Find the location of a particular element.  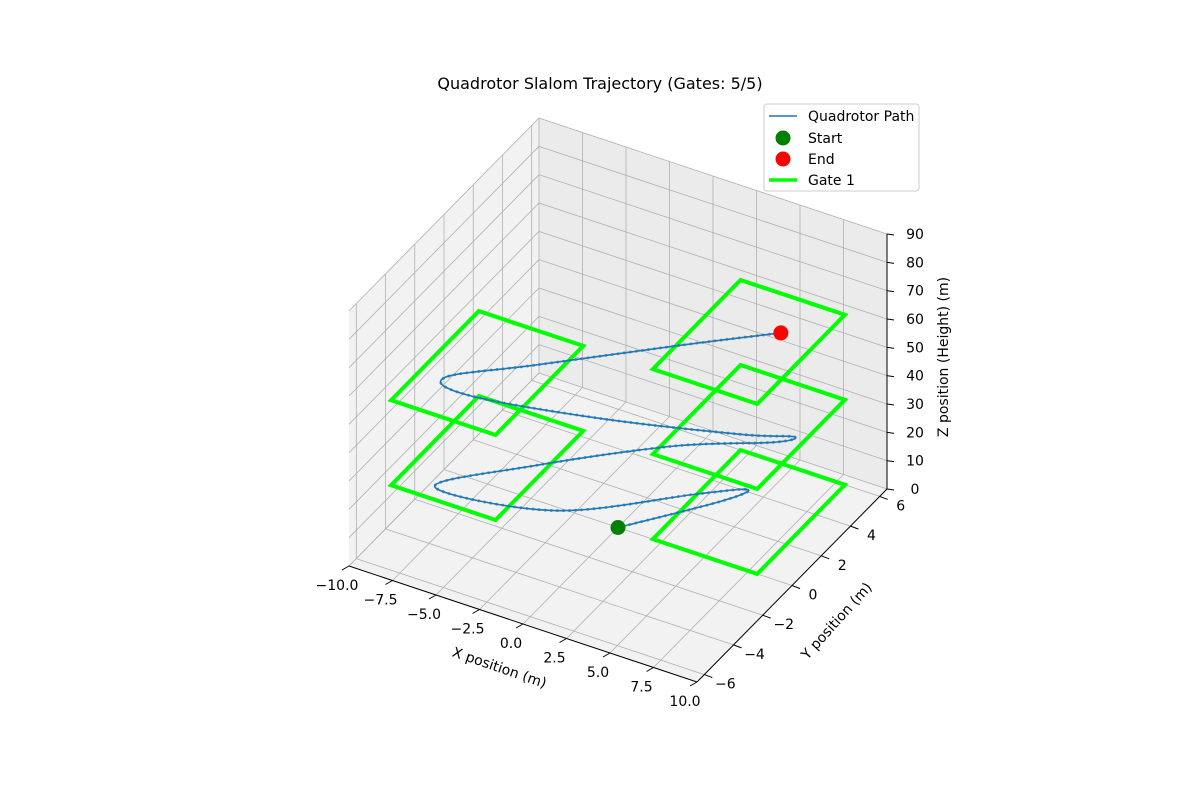

z-tick-label: 80 is located at coordinates (915, 263).